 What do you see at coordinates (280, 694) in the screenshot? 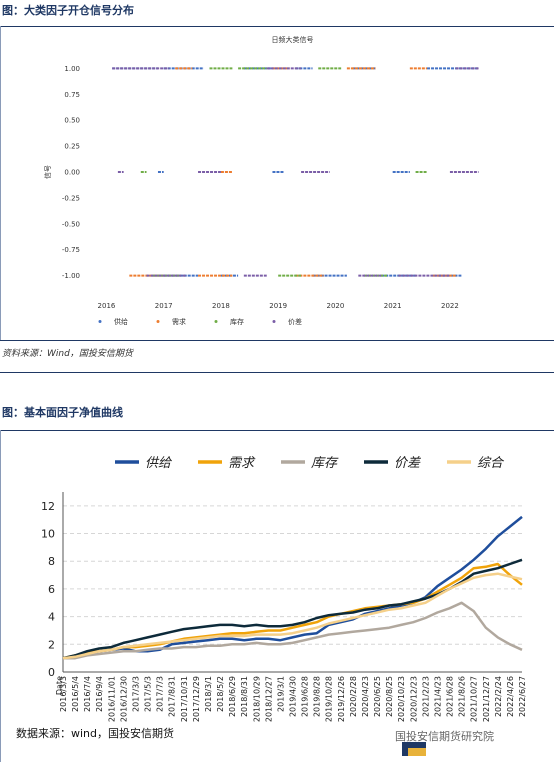
I see `chart2-xtick-label: 2019/3/1` at bounding box center [280, 694].